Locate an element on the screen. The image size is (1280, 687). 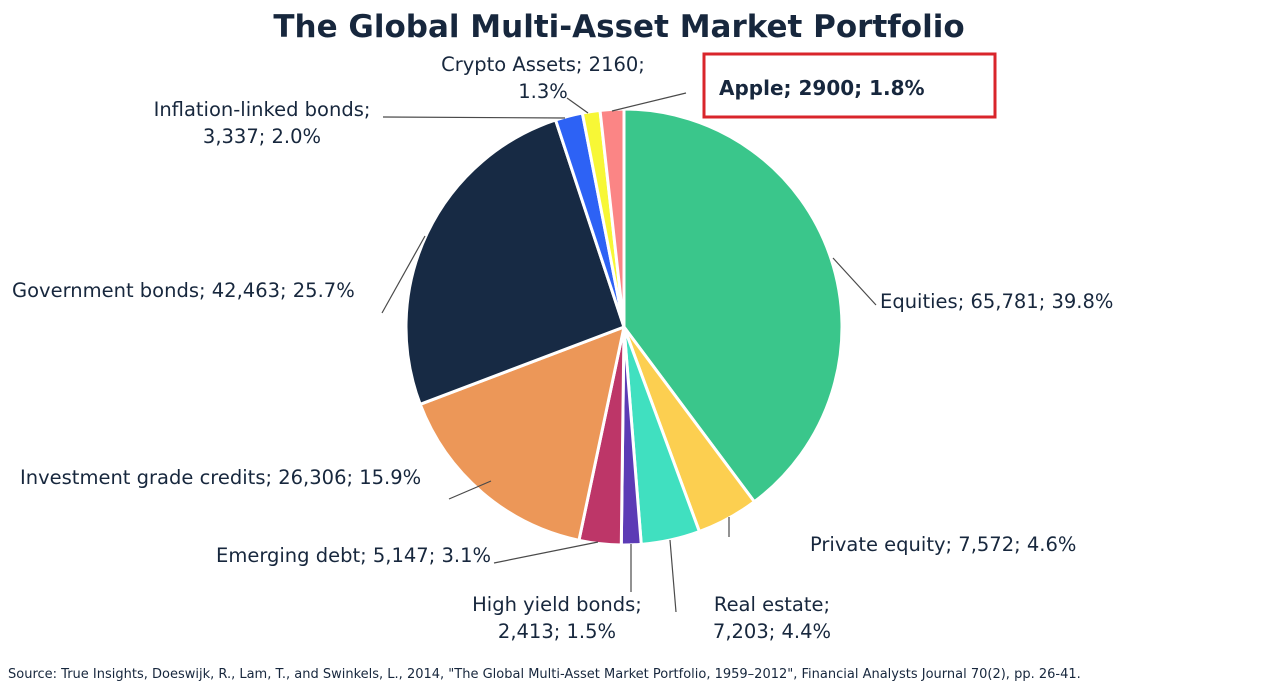
leader-inflation is located at coordinates (474, 117).